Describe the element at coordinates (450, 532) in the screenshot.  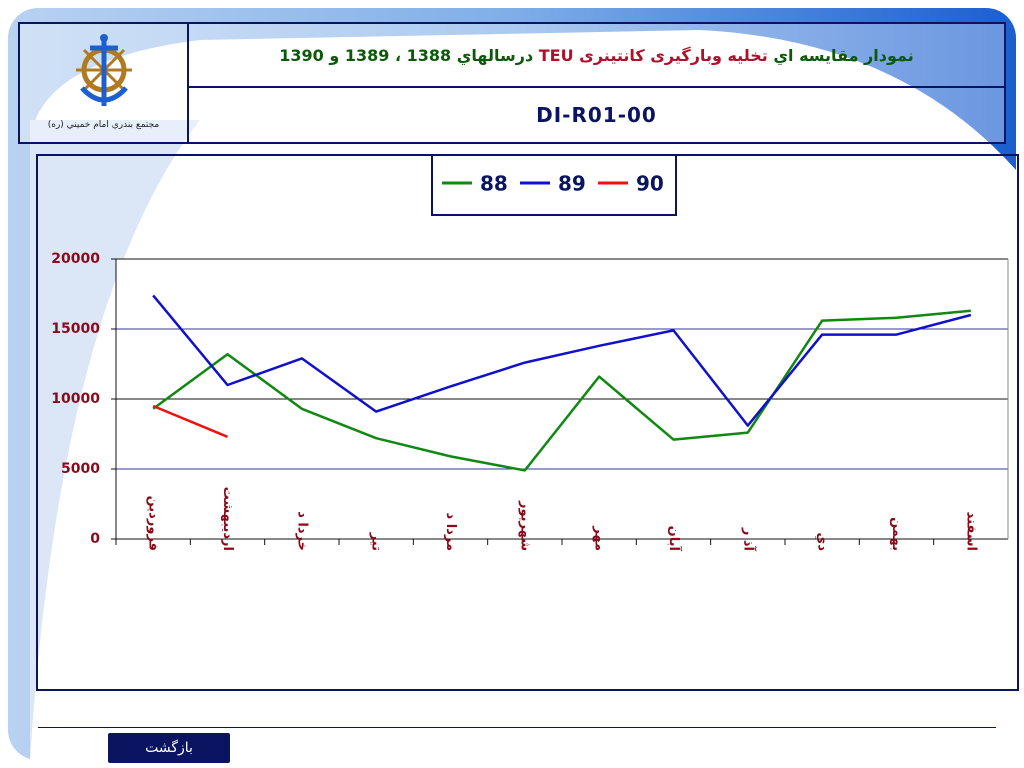
I see `x-tick-label: مردا د` at that location.